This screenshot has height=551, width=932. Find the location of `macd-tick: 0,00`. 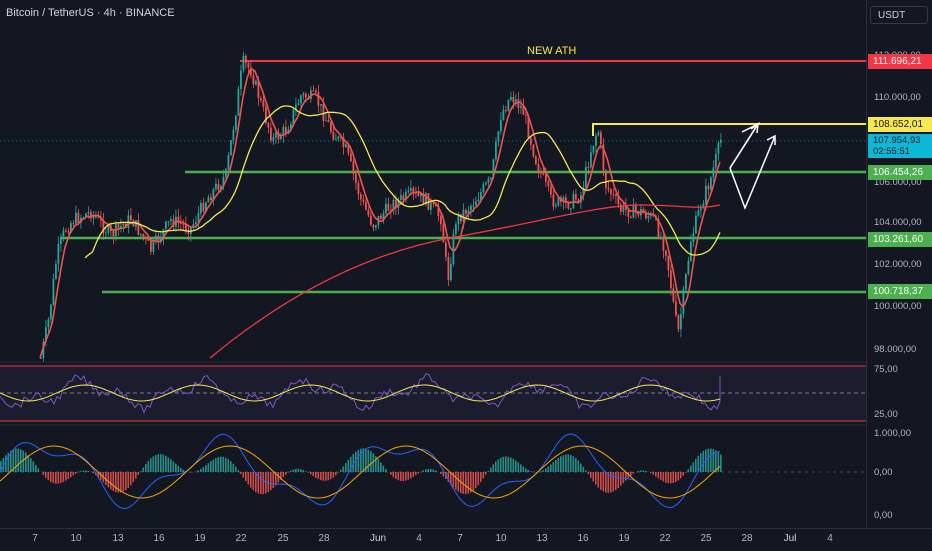

macd-tick: 0,00 is located at coordinates (883, 472).